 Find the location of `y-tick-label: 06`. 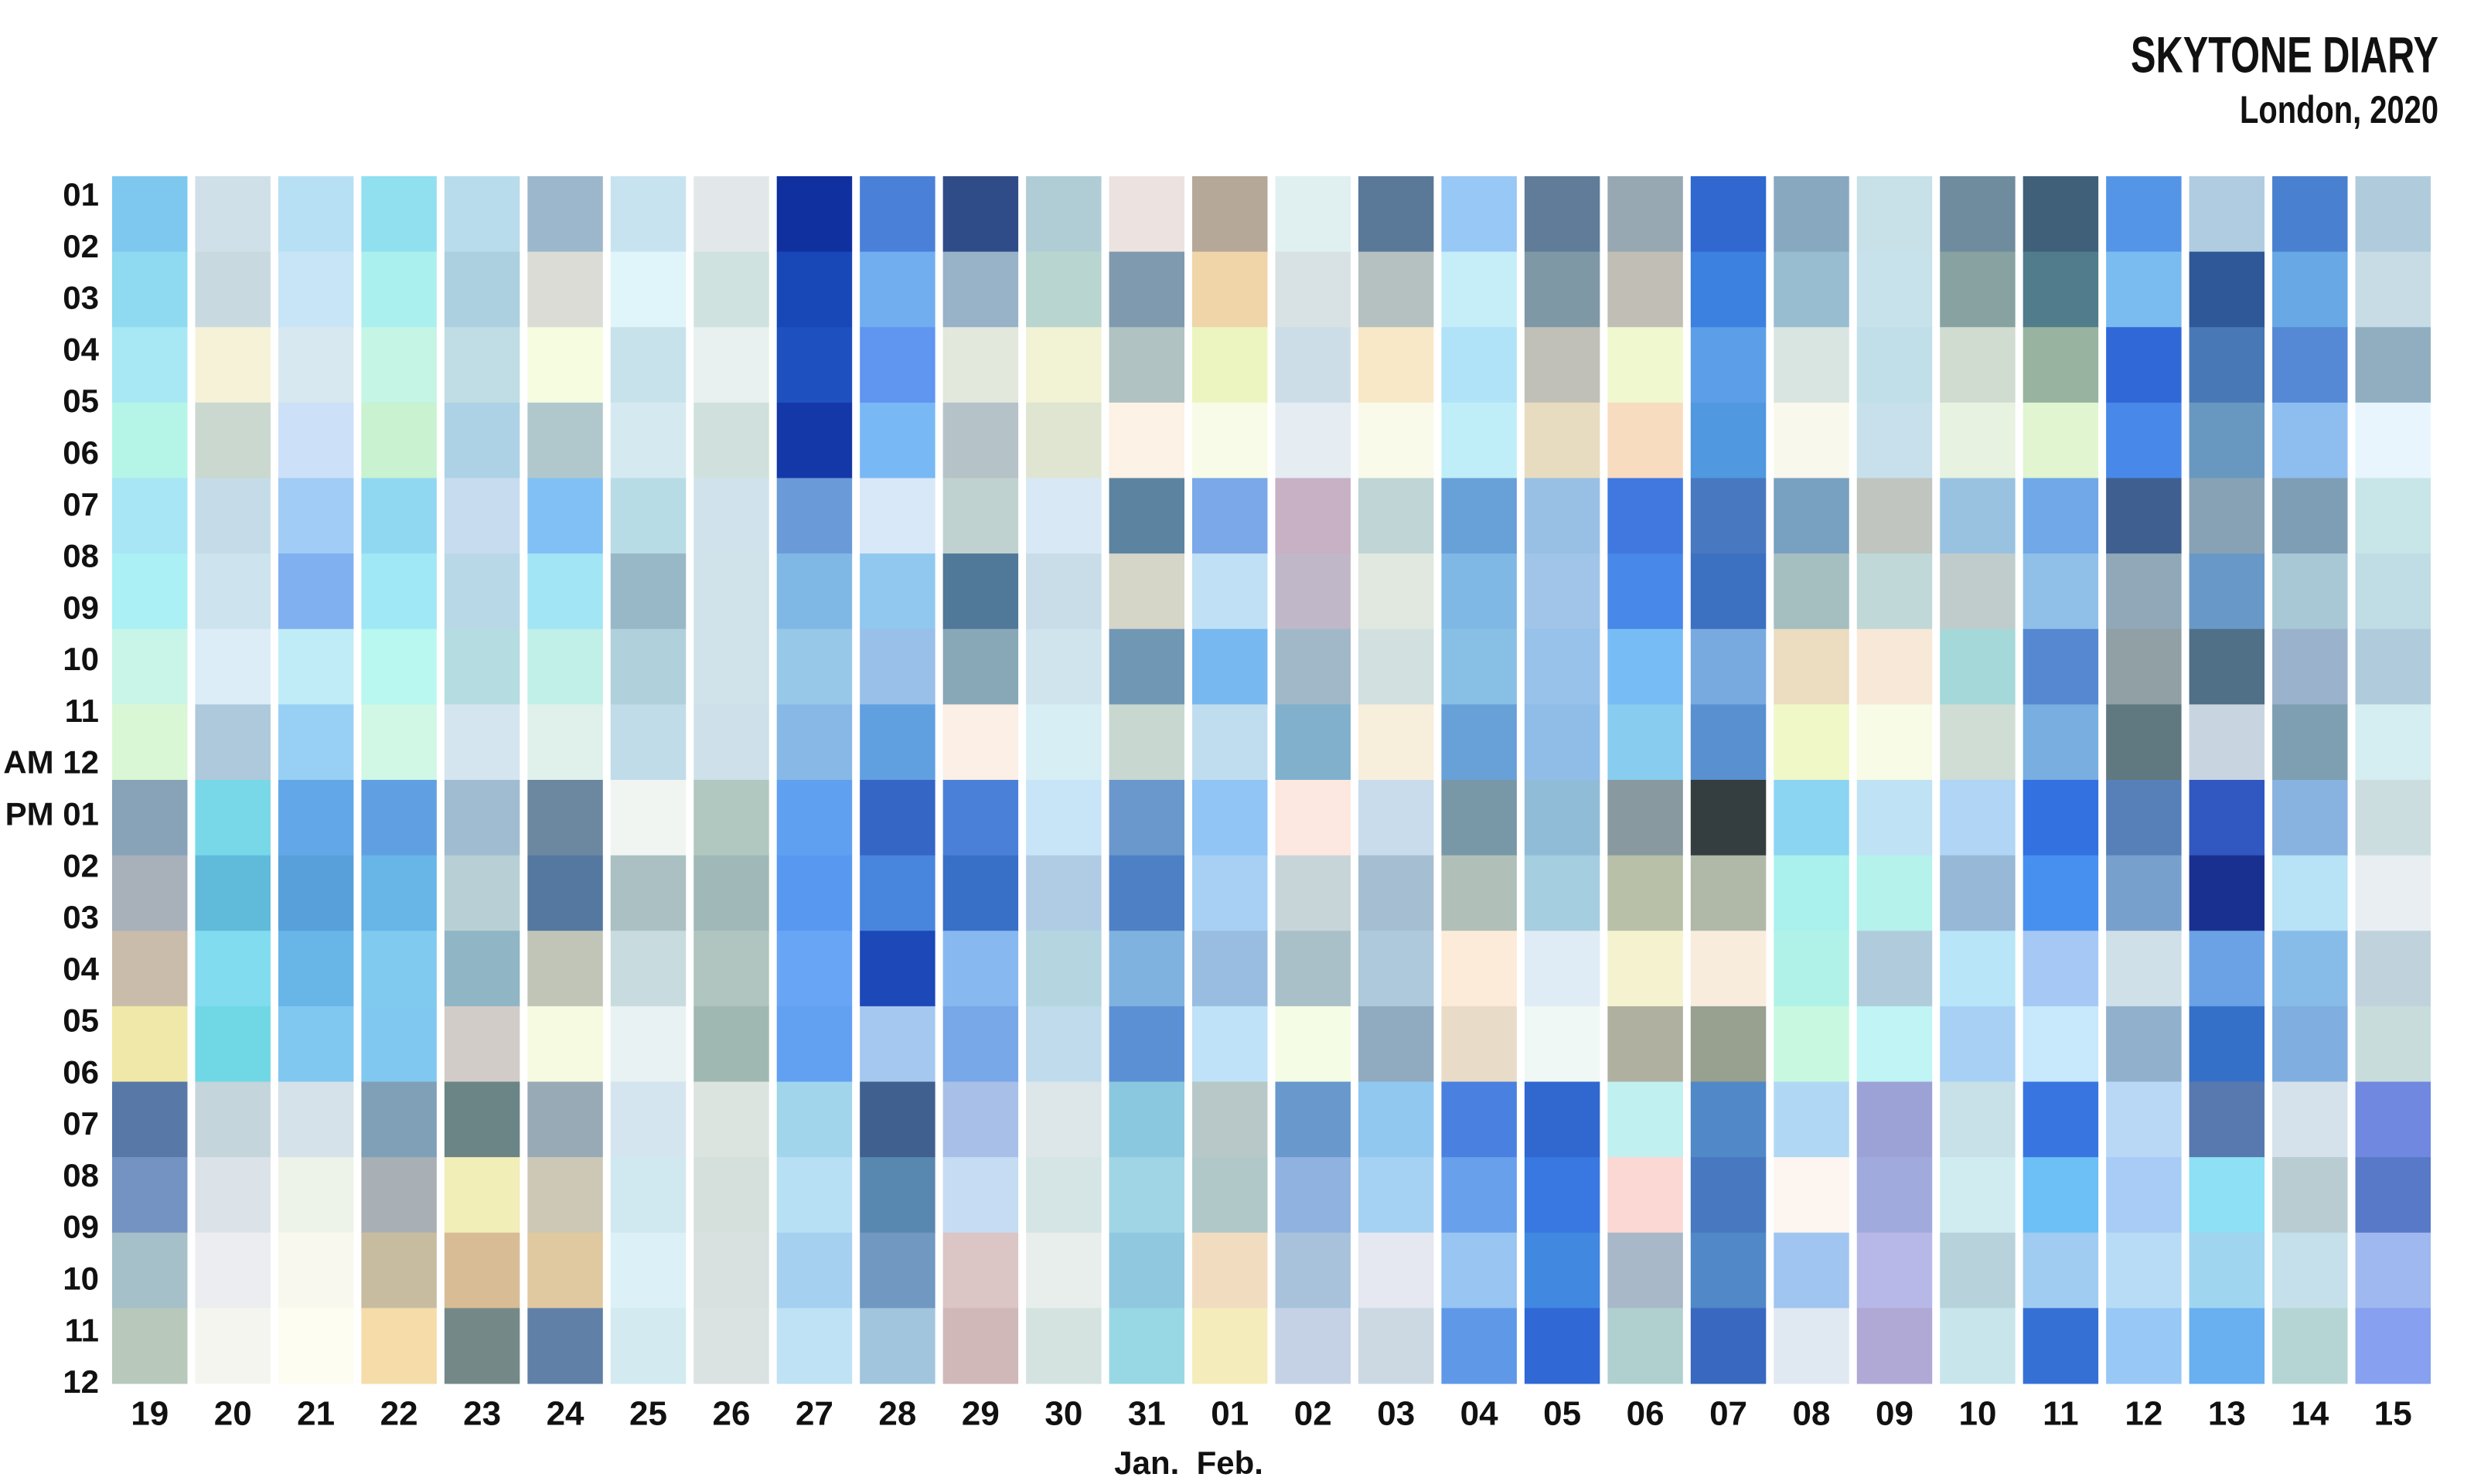

y-tick-label: 06 is located at coordinates (81, 1071).